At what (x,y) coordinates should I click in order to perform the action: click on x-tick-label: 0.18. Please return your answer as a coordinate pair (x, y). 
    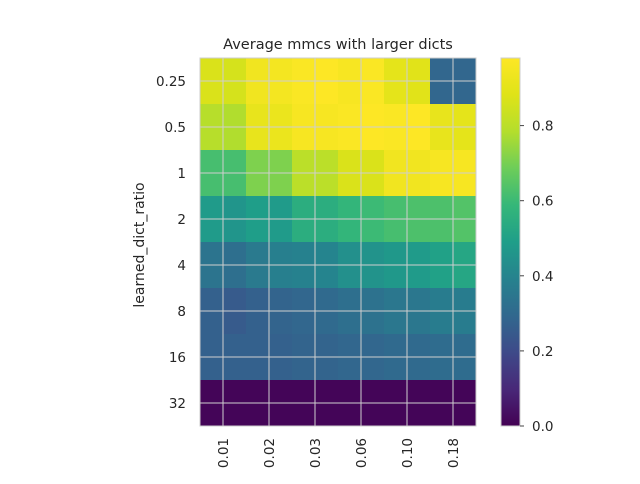
    Looking at the image, I should click on (454, 453).